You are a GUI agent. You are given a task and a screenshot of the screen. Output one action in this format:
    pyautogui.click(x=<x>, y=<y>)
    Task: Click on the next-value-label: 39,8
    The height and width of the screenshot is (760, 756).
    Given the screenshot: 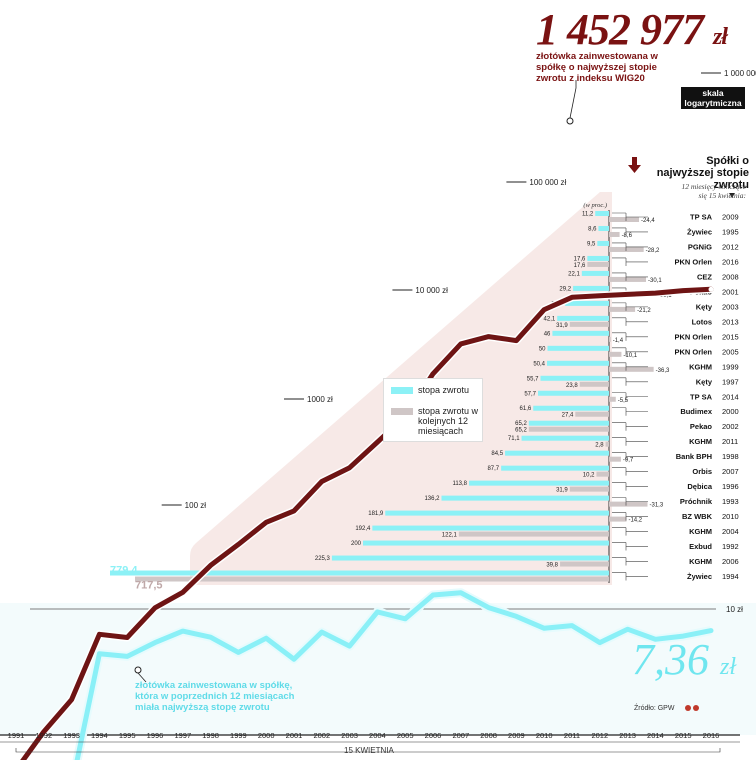 What is the action you would take?
    pyautogui.click(x=552, y=566)
    